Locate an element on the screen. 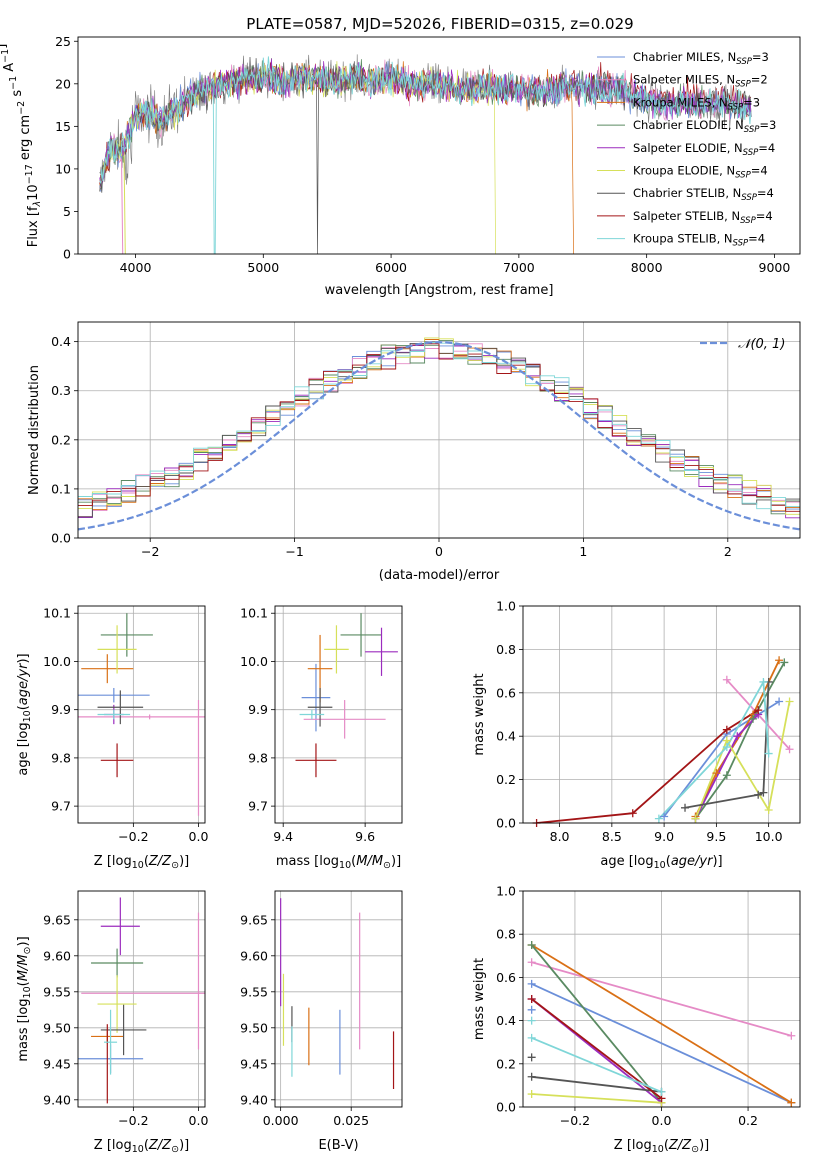 The image size is (819, 1170). label-part: Z [log is located at coordinates (113, 861).